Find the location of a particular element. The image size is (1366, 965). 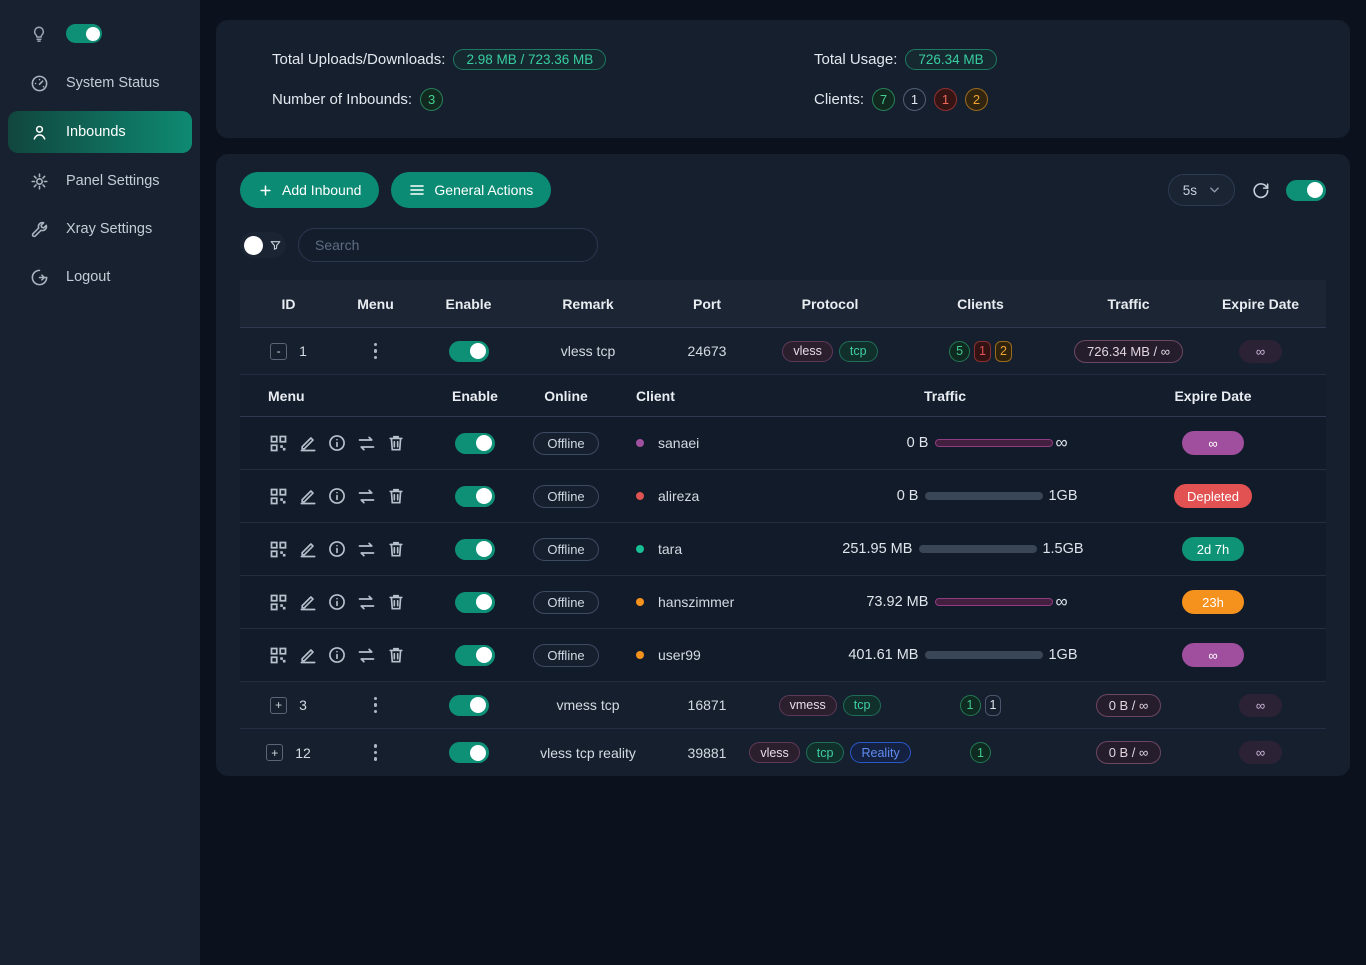

header-protocol: Protocol is located at coordinates (830, 303).